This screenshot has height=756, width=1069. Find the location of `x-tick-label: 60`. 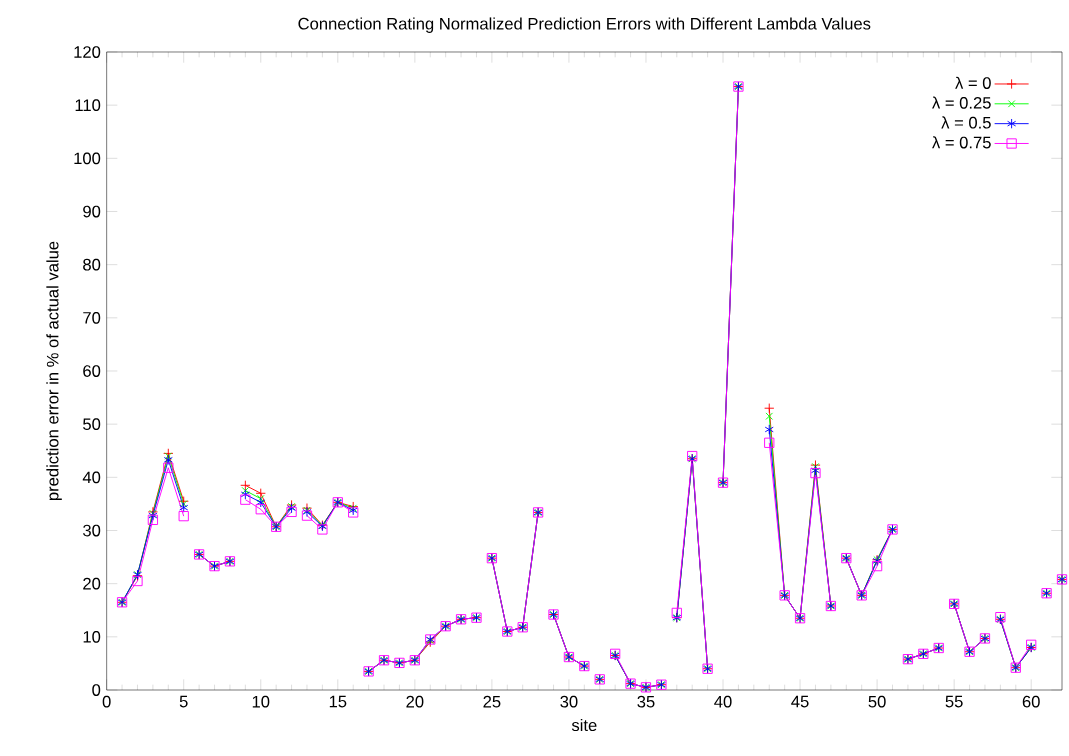

x-tick-label: 60 is located at coordinates (1031, 701).